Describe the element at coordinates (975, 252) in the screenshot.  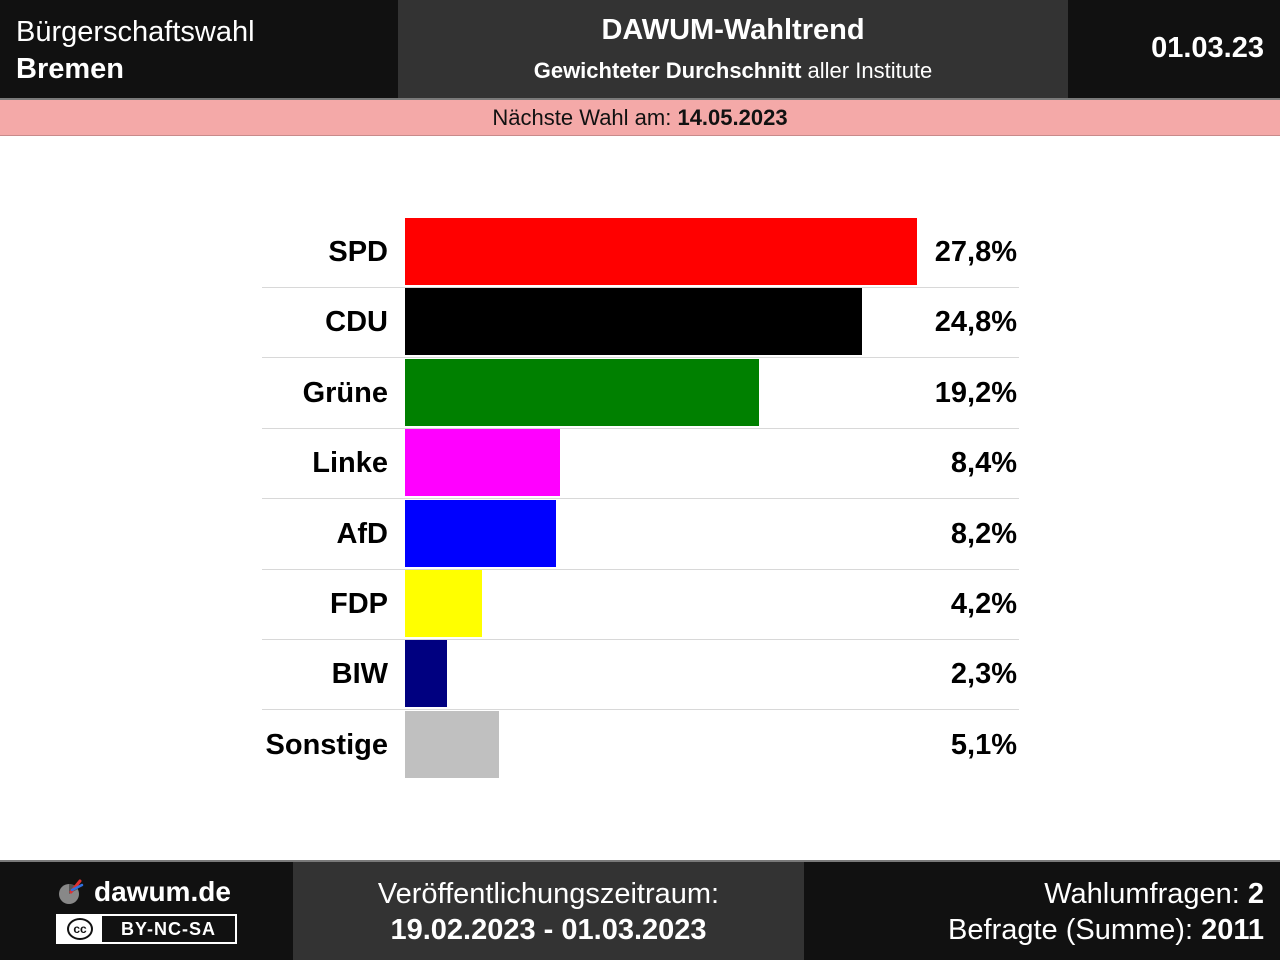
I see `value-label: 27,8%` at that location.